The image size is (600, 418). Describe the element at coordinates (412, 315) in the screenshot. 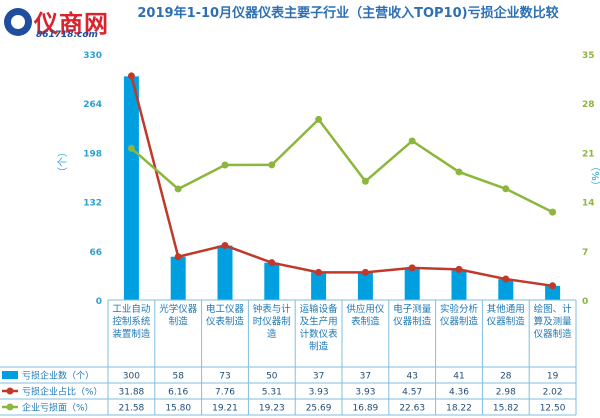

I see `category-label: 电子测量仪器制造` at that location.